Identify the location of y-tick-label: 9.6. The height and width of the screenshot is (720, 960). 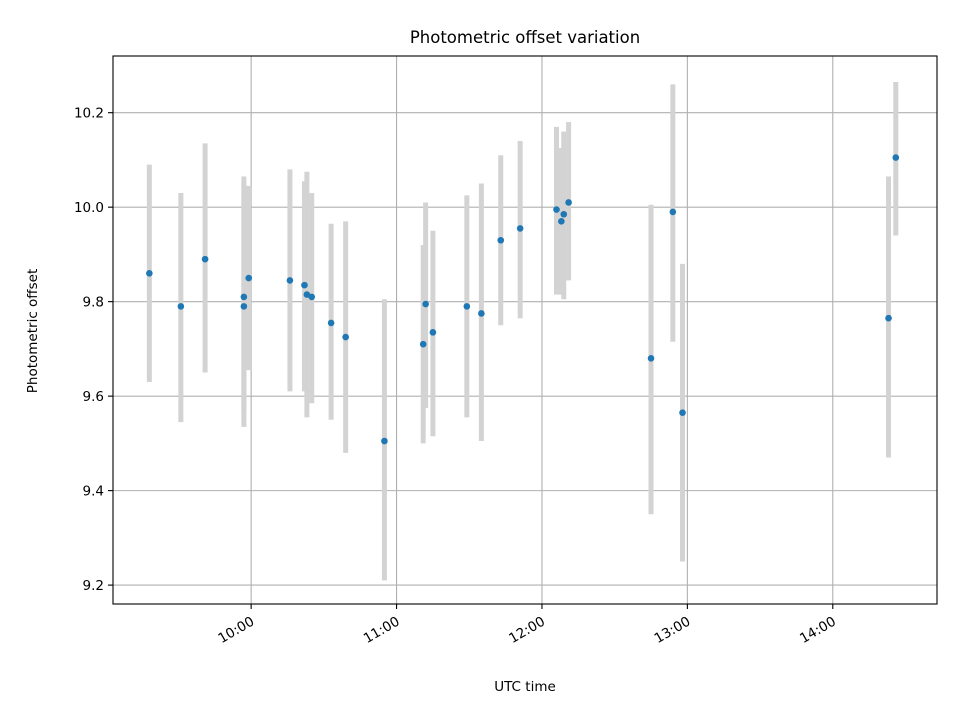
(93, 397).